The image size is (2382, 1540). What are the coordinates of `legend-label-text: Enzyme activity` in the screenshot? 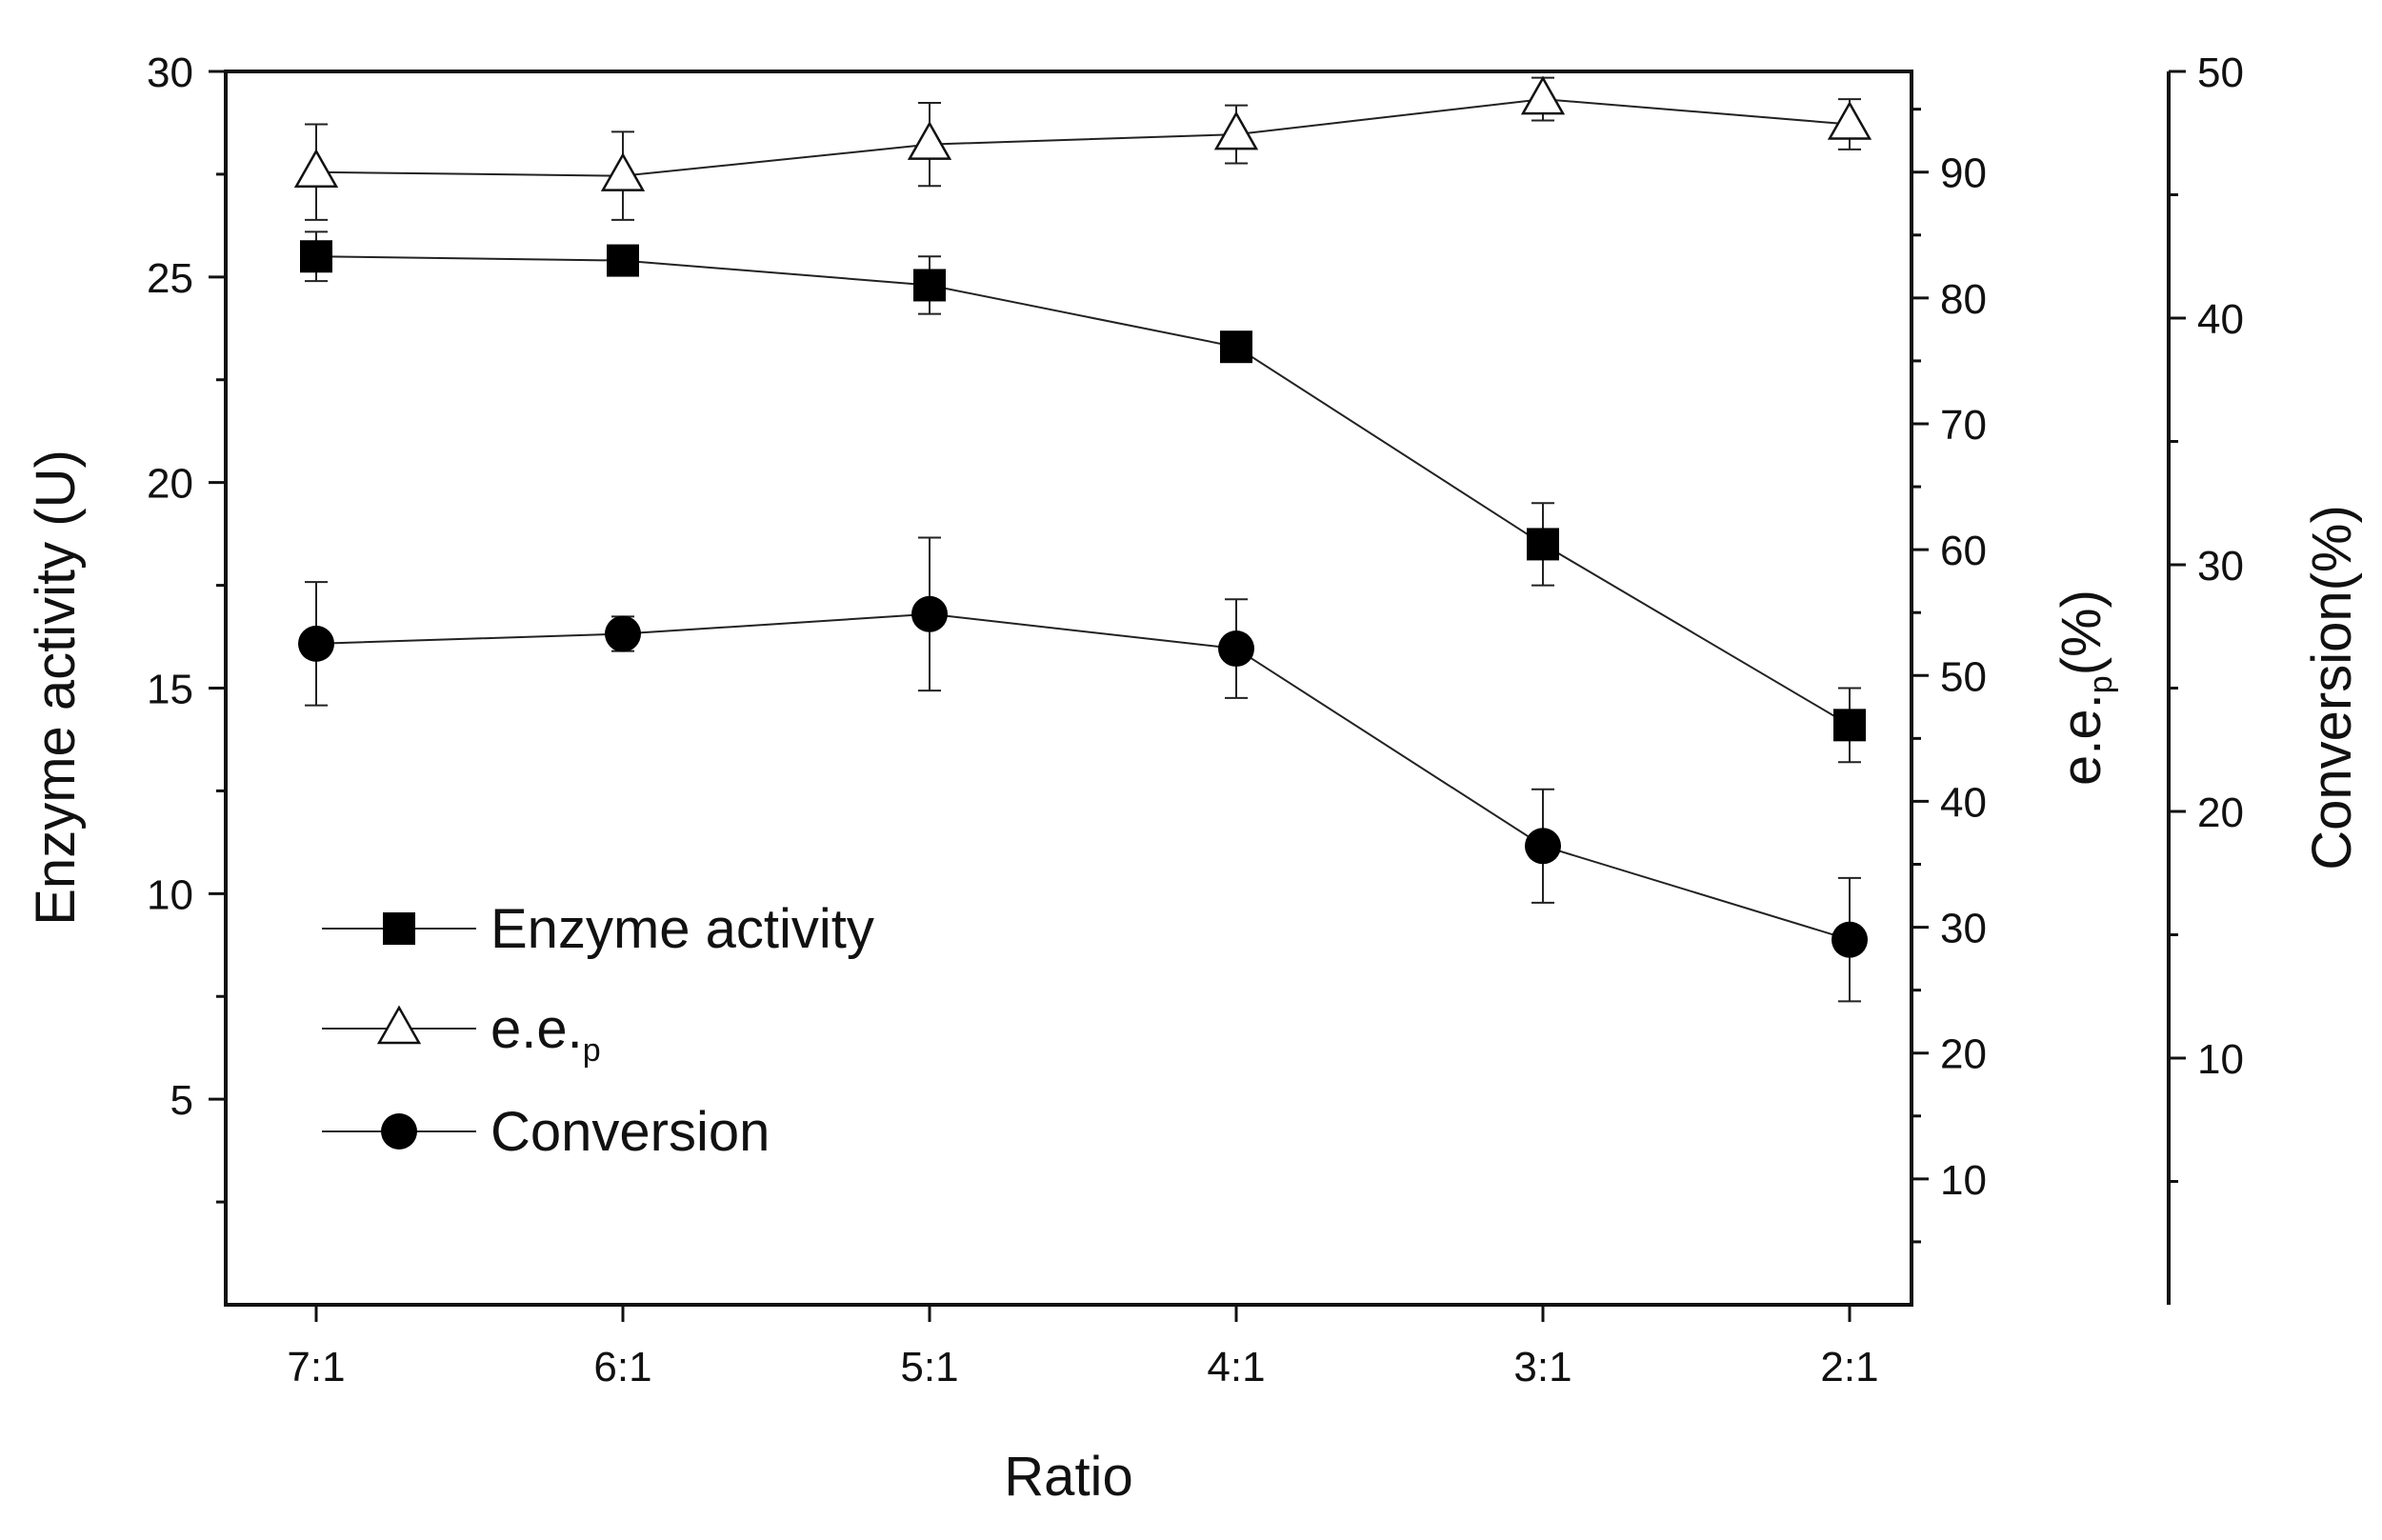 It's located at (682, 929).